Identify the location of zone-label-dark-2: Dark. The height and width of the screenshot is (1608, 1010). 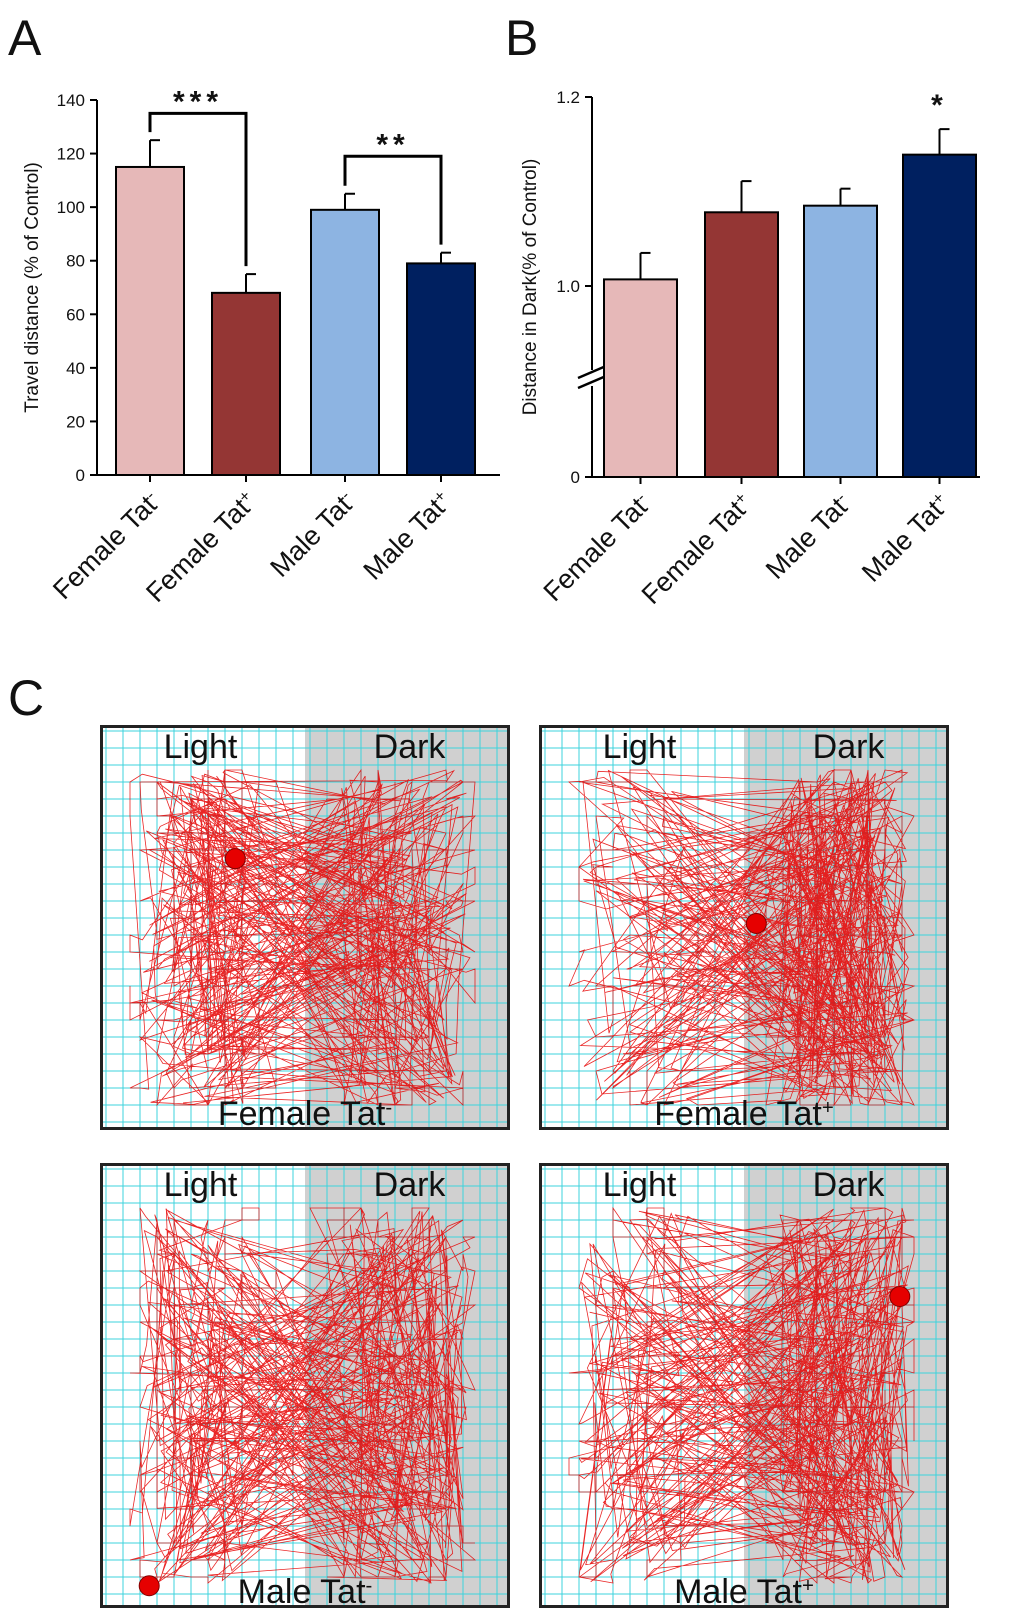
(410, 1185).